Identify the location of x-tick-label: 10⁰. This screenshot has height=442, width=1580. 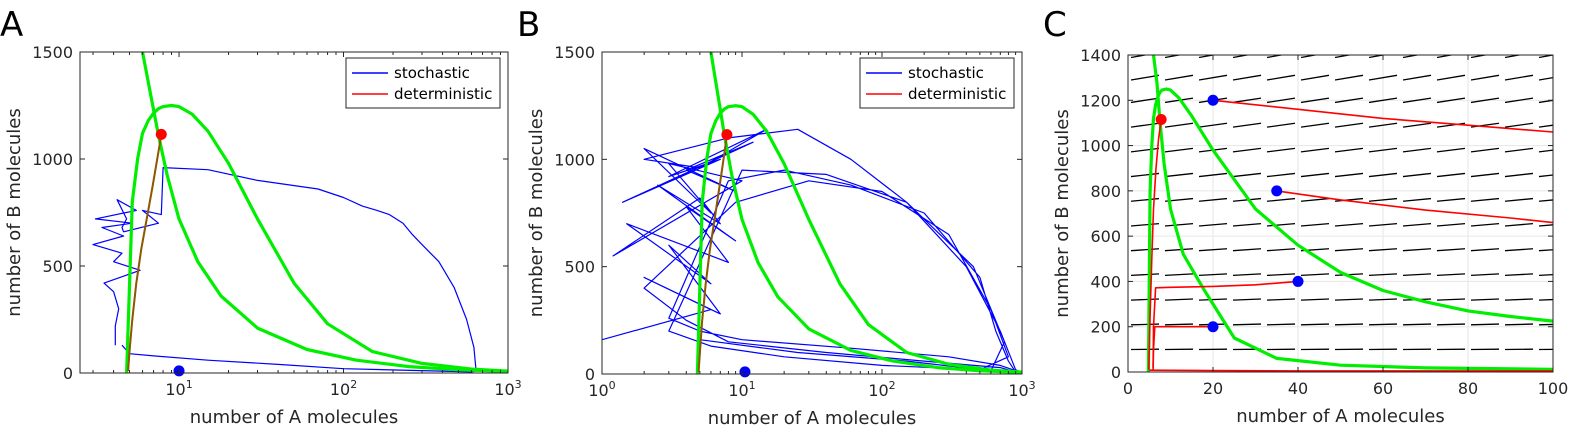
(601, 389).